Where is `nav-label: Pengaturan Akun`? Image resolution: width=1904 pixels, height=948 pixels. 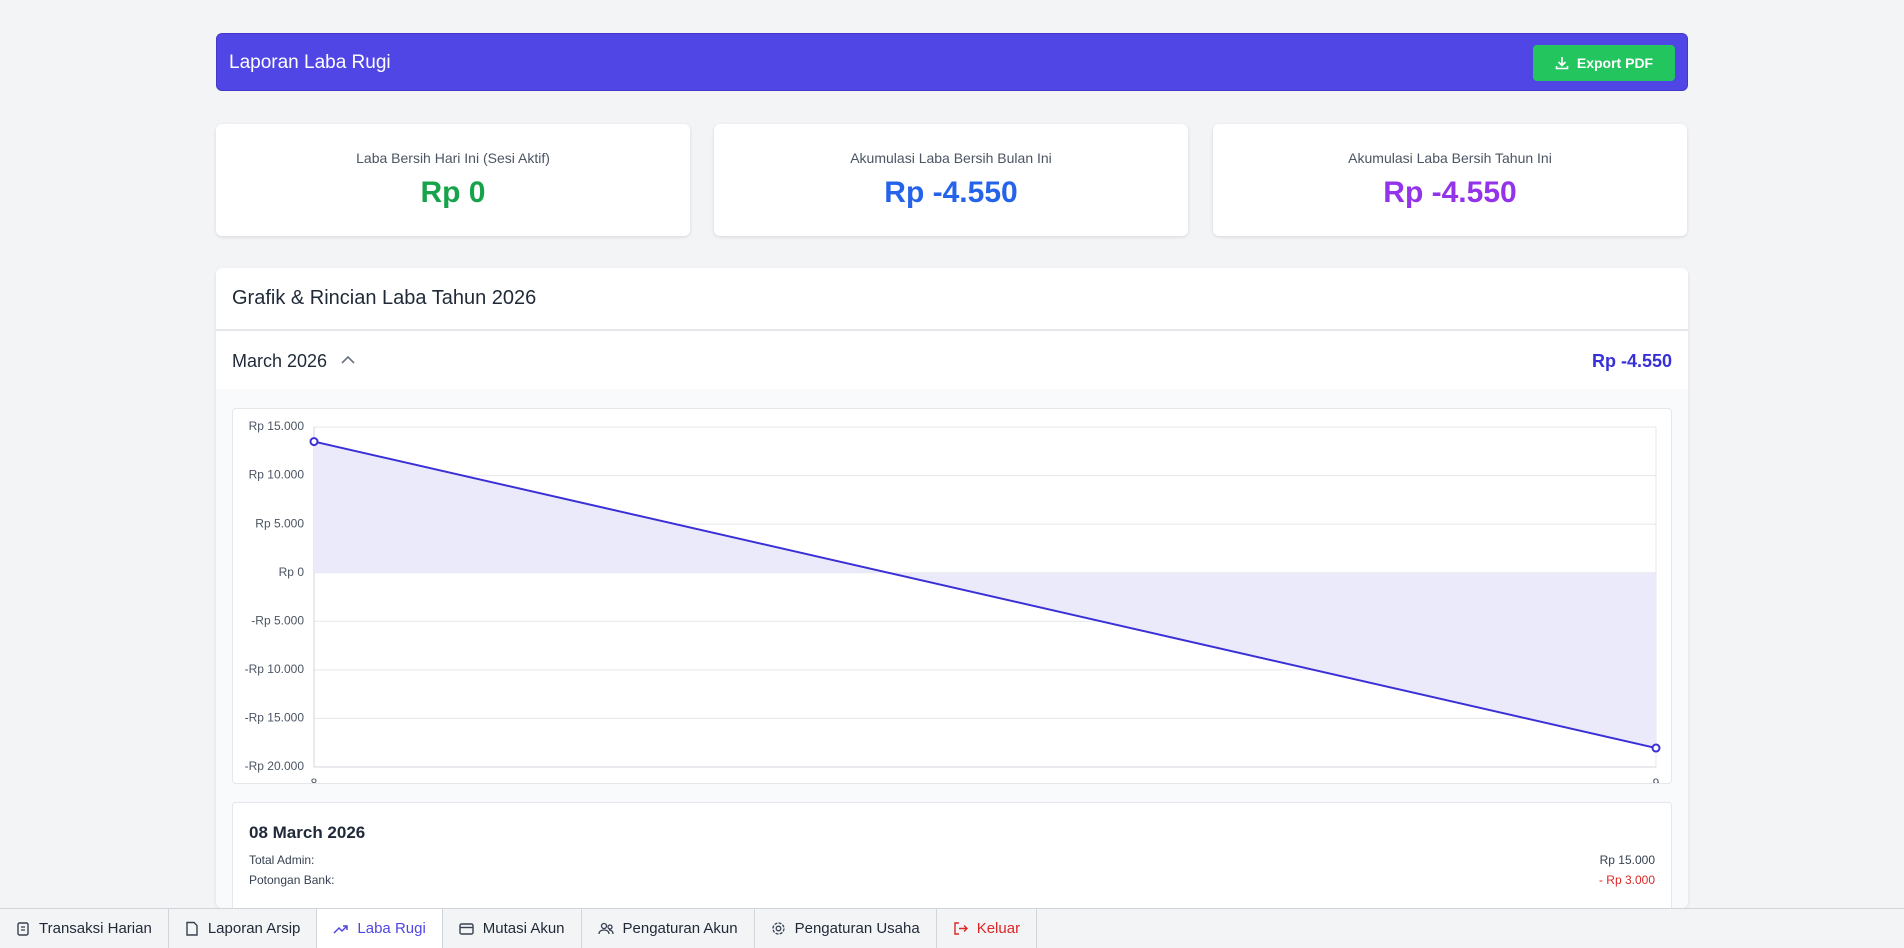 nav-label: Pengaturan Akun is located at coordinates (680, 928).